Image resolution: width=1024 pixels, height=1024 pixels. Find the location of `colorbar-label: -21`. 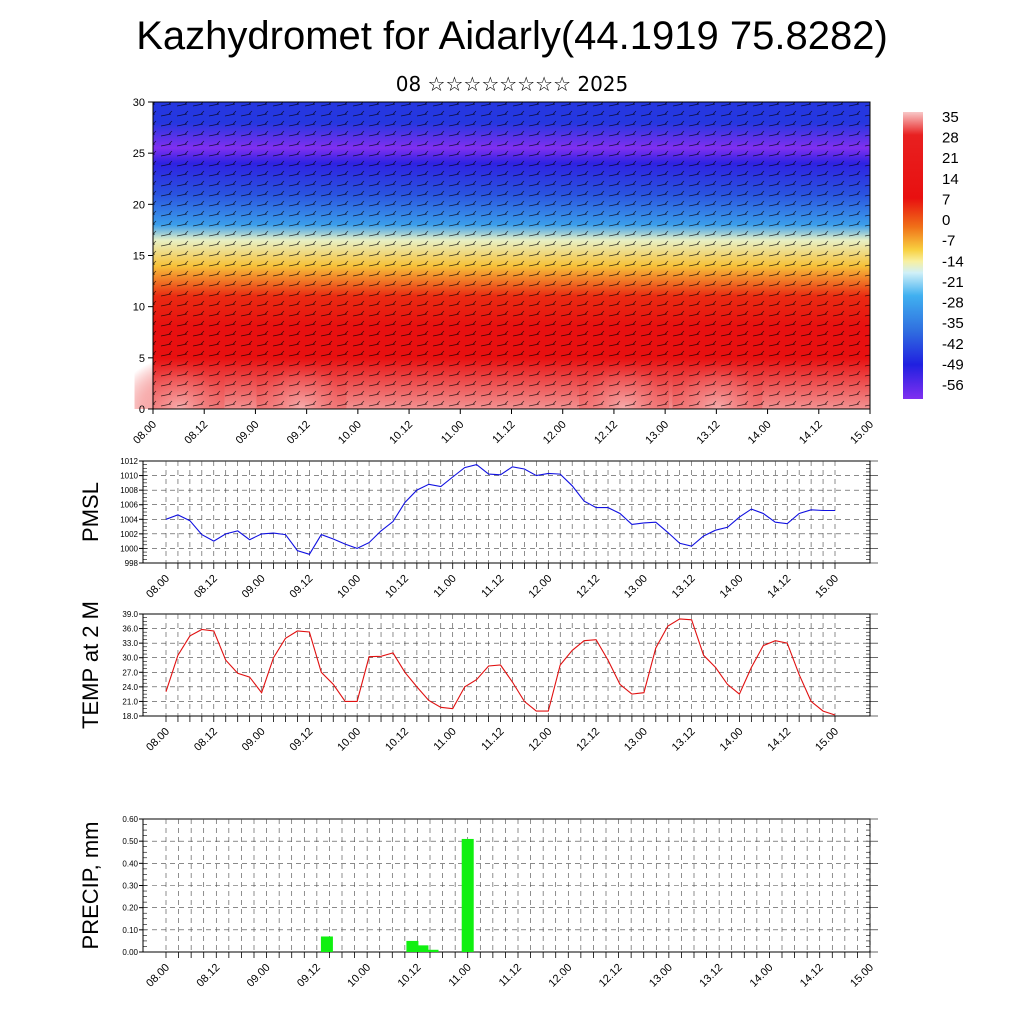

colorbar-label: -21 is located at coordinates (953, 282).